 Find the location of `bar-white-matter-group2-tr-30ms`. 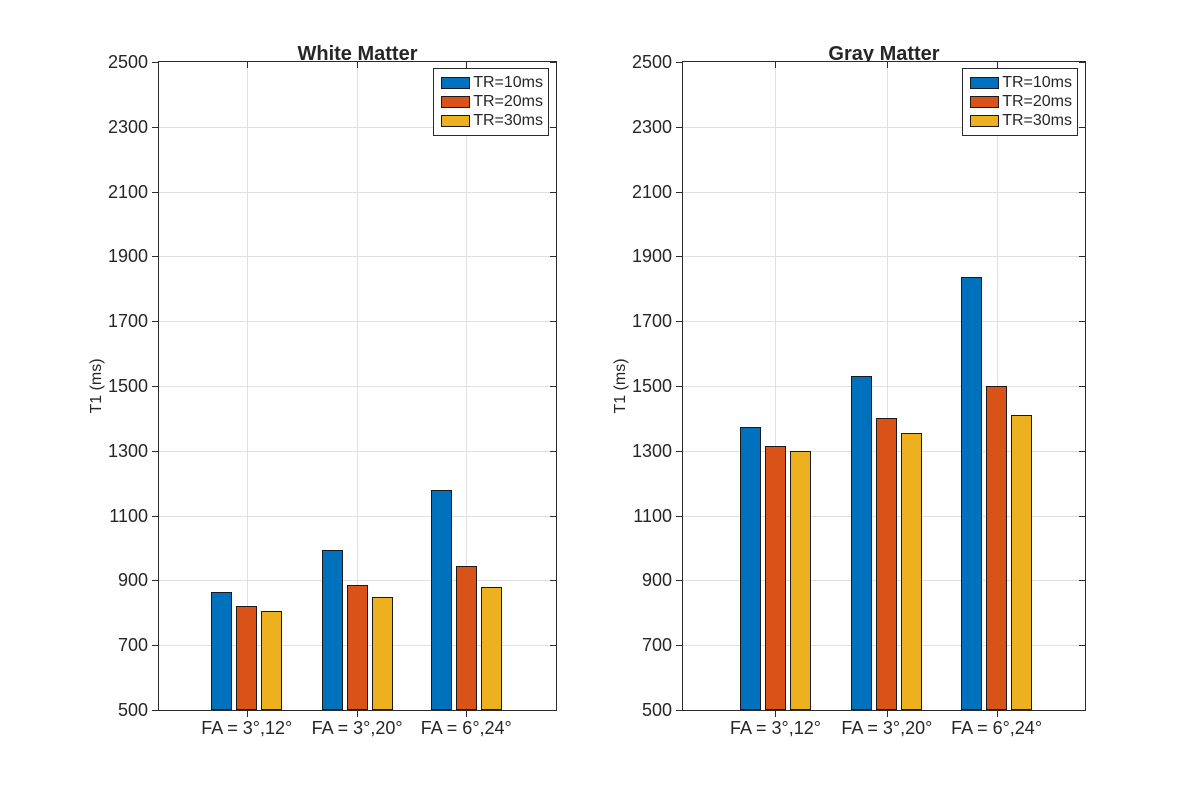

bar-white-matter-group2-tr-30ms is located at coordinates (382, 653).